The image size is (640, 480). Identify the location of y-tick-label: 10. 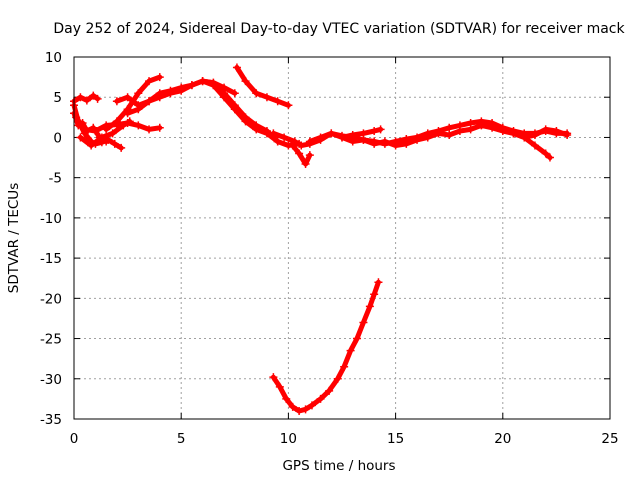
(53, 58).